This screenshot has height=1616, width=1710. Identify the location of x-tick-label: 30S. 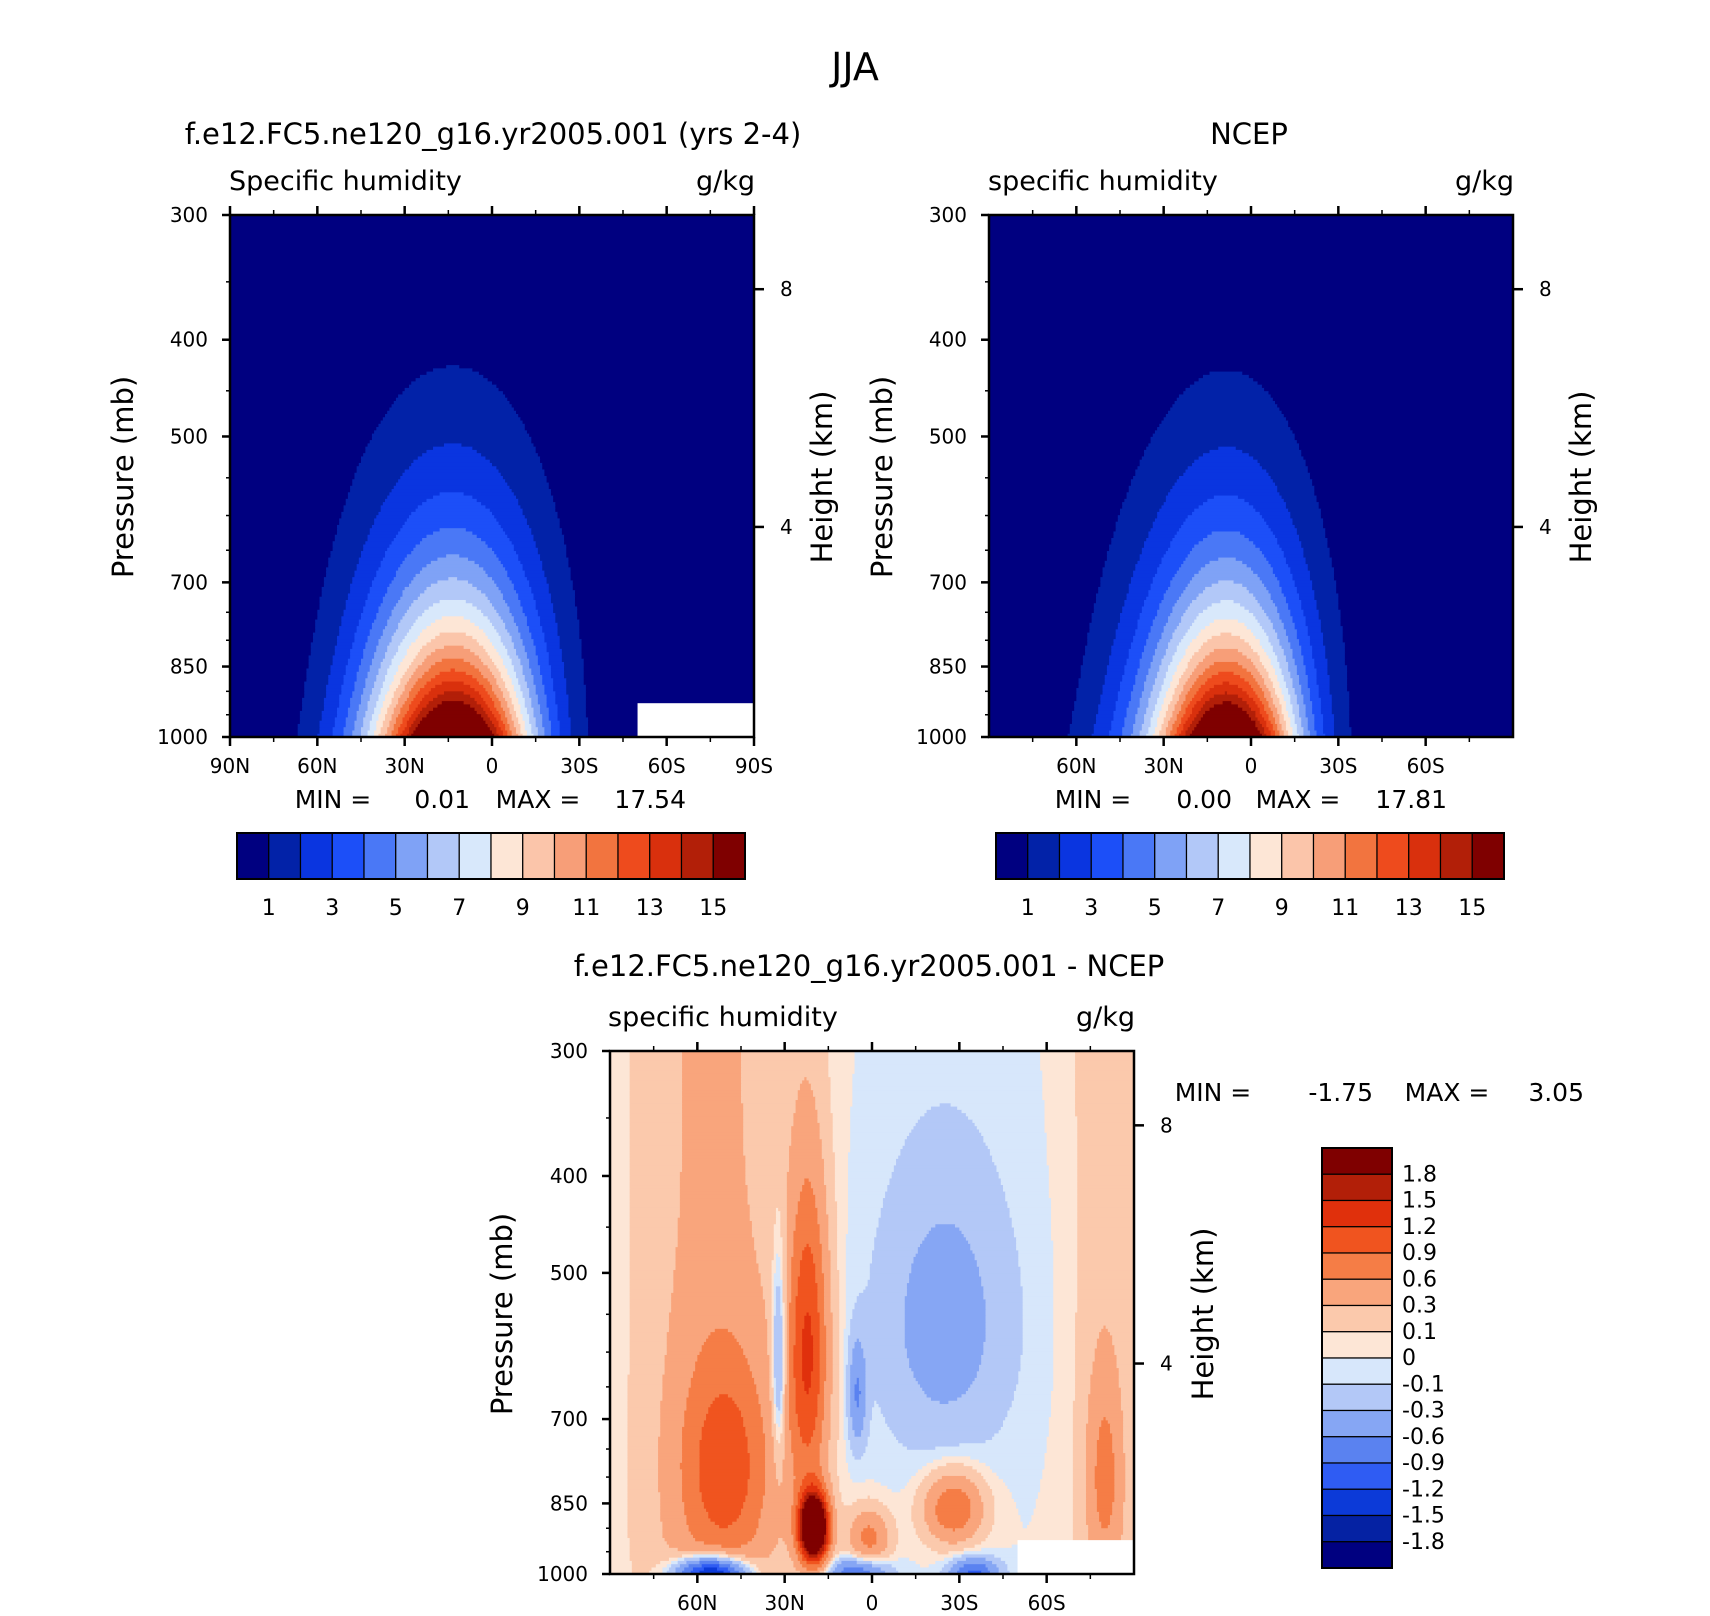
(579, 766).